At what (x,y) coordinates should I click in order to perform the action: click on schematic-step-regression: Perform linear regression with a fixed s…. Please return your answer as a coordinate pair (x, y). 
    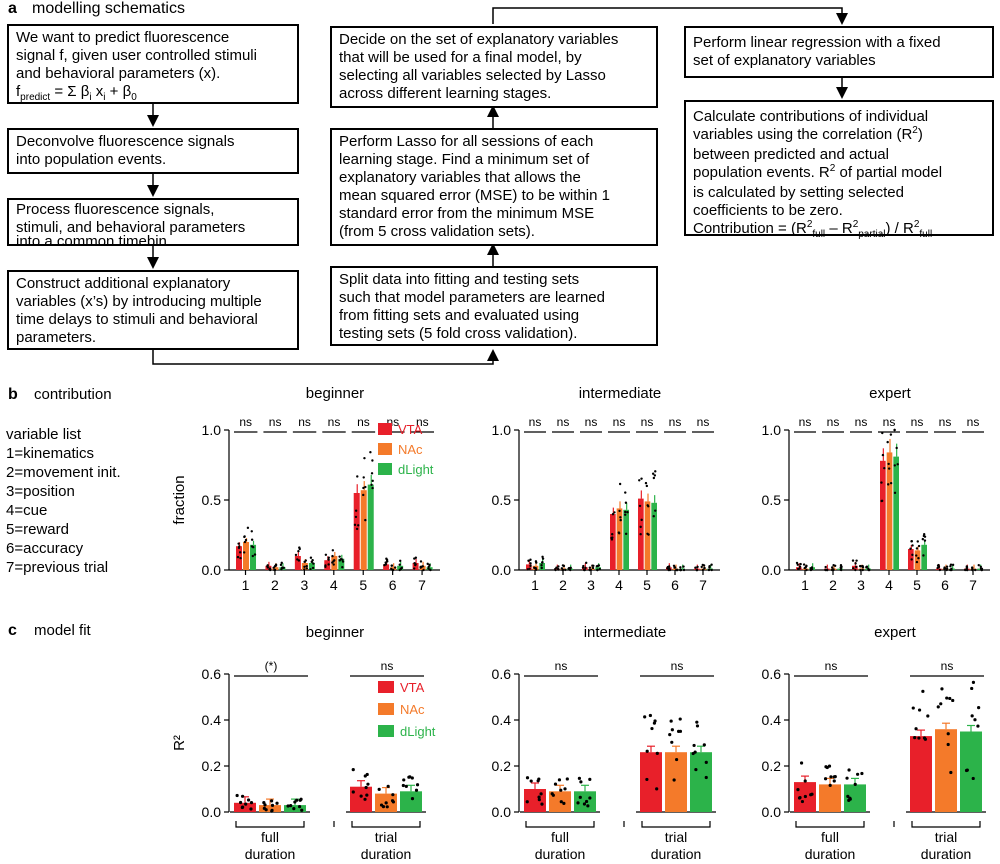
    Looking at the image, I should click on (839, 52).